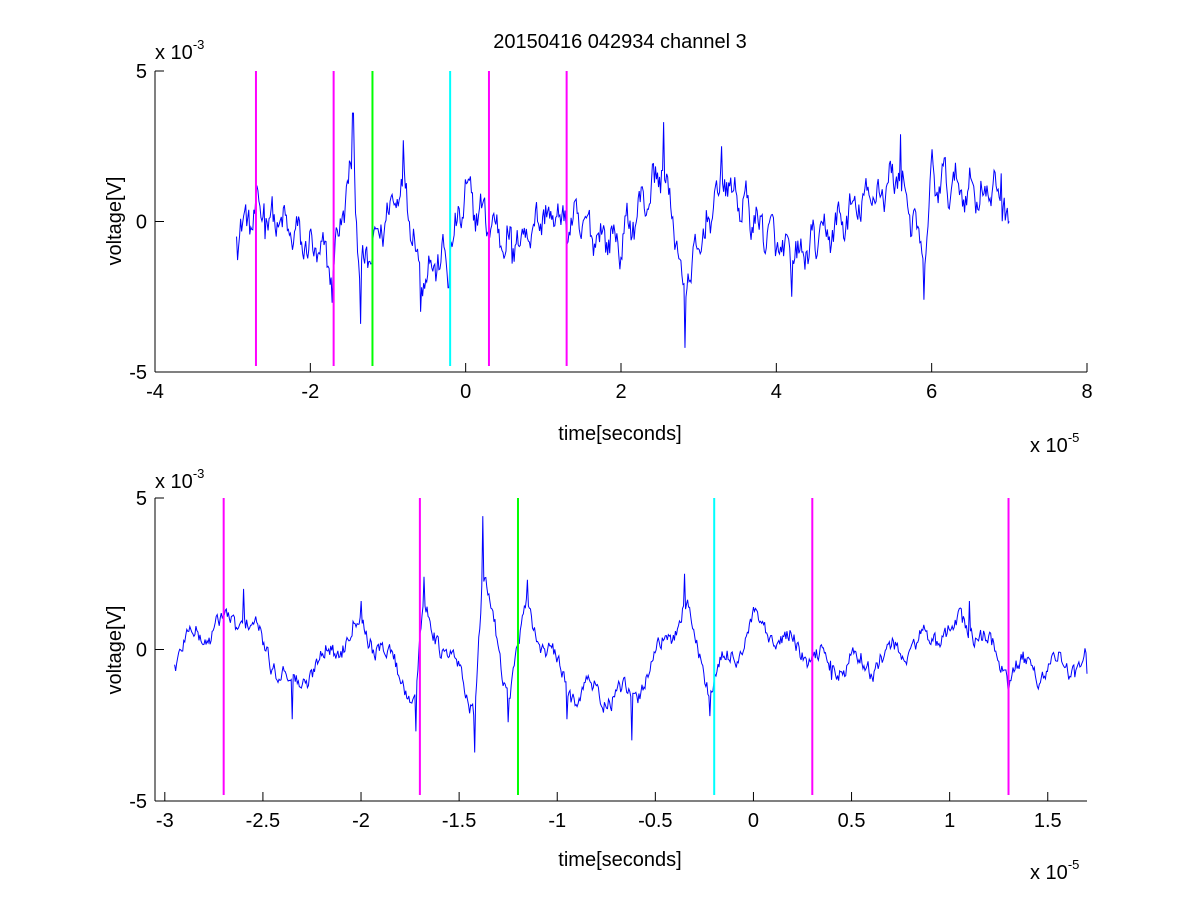 The image size is (1200, 901). What do you see at coordinates (1074, 864) in the screenshot?
I see `bottom-x-exponent: -5` at bounding box center [1074, 864].